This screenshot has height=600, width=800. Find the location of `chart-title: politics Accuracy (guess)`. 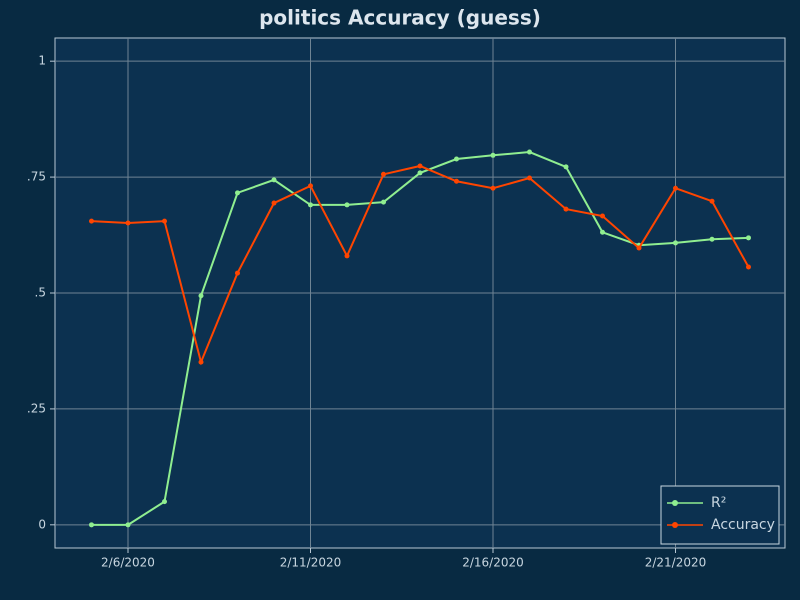

chart-title: politics Accuracy (guess) is located at coordinates (400, 18).